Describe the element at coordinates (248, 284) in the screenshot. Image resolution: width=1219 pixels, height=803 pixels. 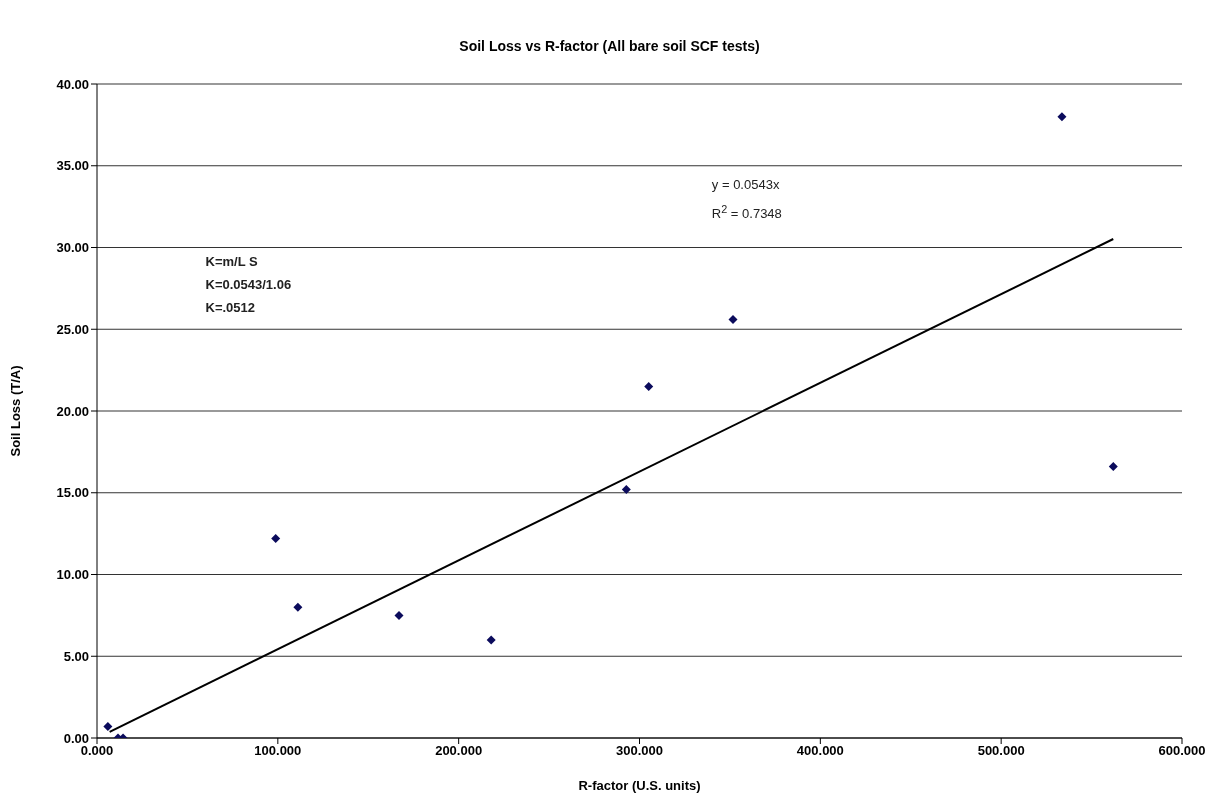
I see `annotation: K=0.0543/1.06` at that location.